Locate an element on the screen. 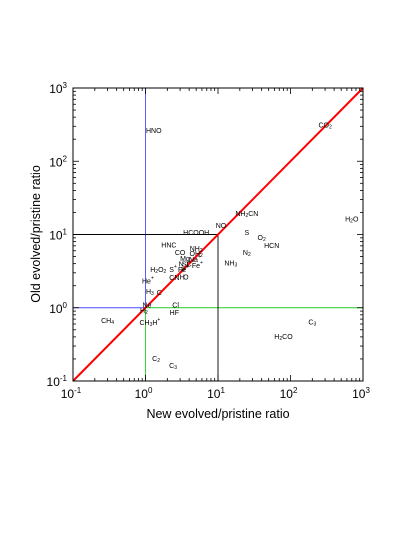  y-tick-label: 10⁰ is located at coordinates (58, 308).